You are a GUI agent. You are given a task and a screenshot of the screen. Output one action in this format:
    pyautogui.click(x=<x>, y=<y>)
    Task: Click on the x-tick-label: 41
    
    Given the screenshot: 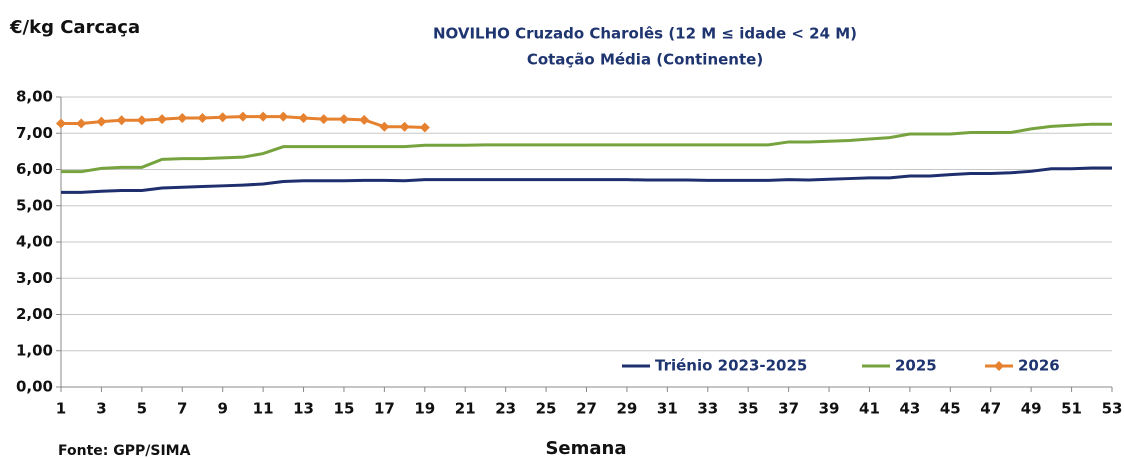 What is the action you would take?
    pyautogui.click(x=869, y=409)
    